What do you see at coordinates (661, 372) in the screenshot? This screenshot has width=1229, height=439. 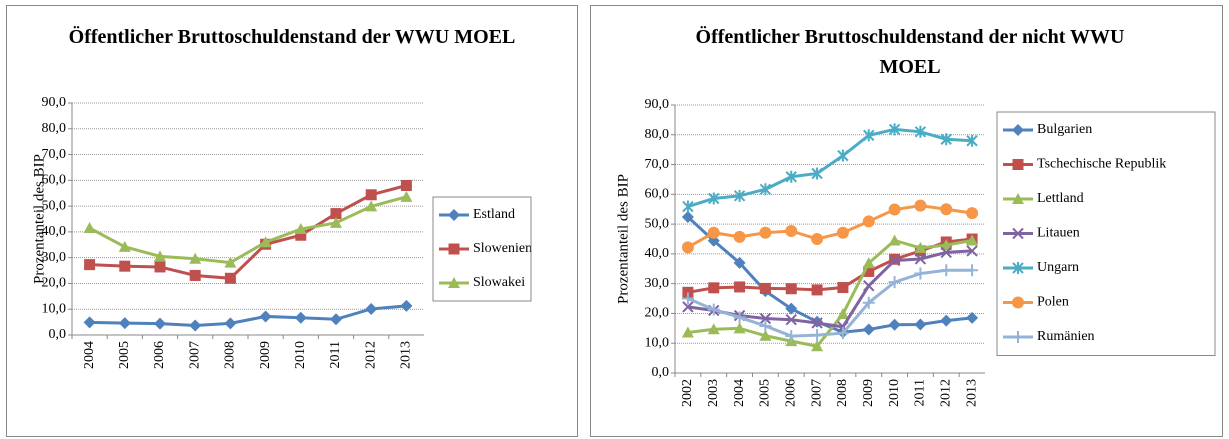 I see `y-tick-label: 0,0` at bounding box center [661, 372].